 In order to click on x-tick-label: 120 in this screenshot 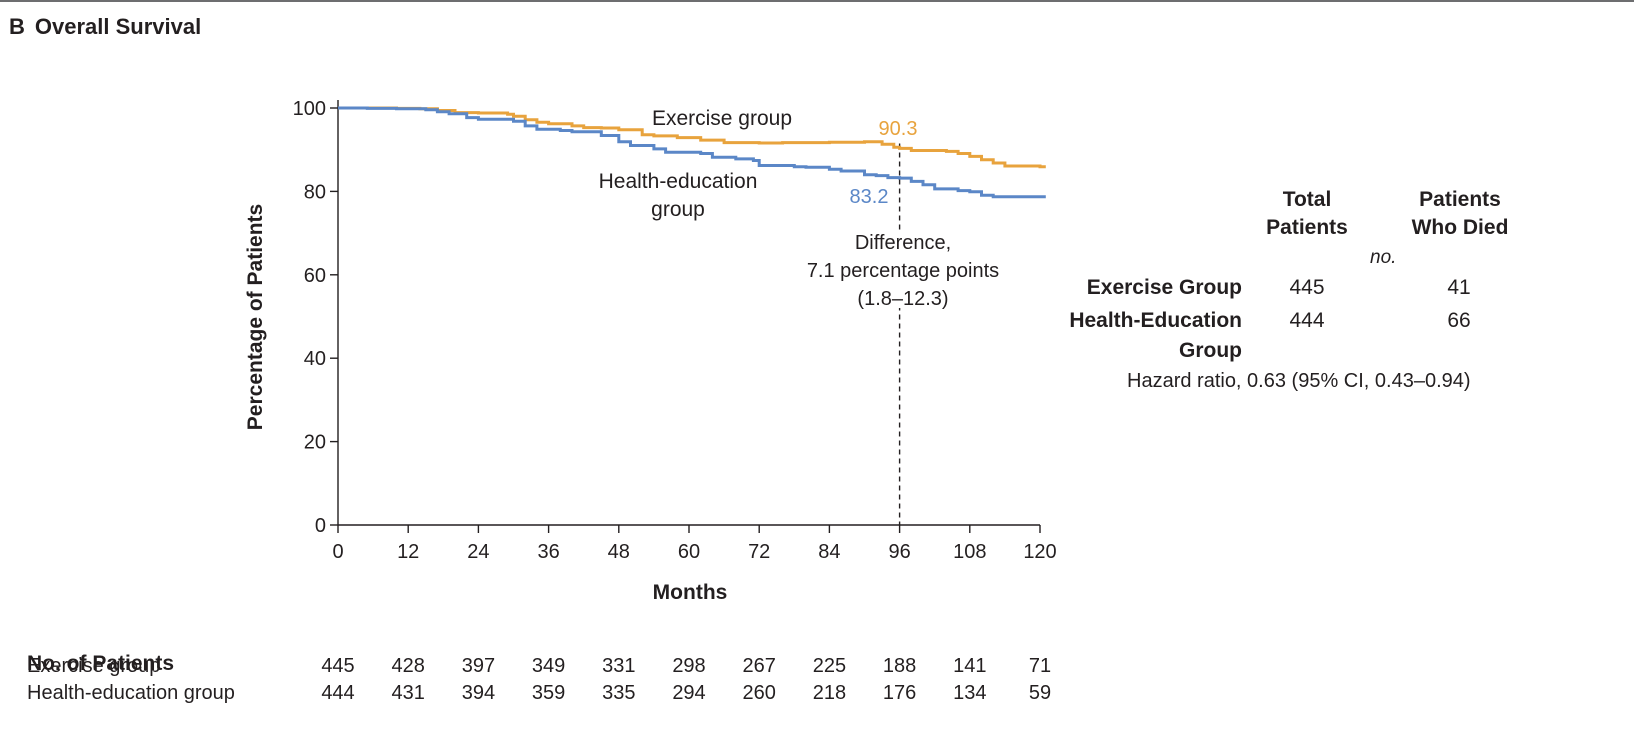, I will do `click(1039, 552)`.